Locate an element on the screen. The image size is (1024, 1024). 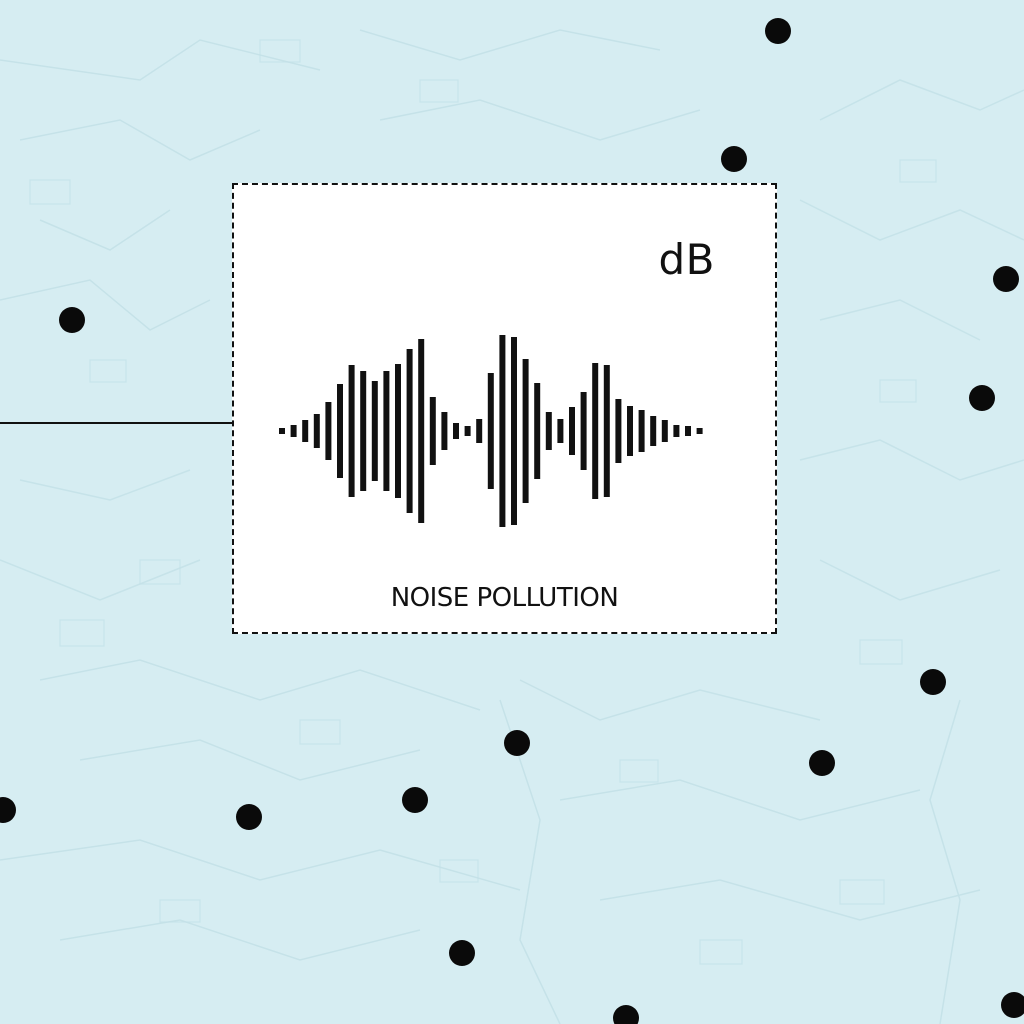
sound-wave-icon is located at coordinates (491, 431).